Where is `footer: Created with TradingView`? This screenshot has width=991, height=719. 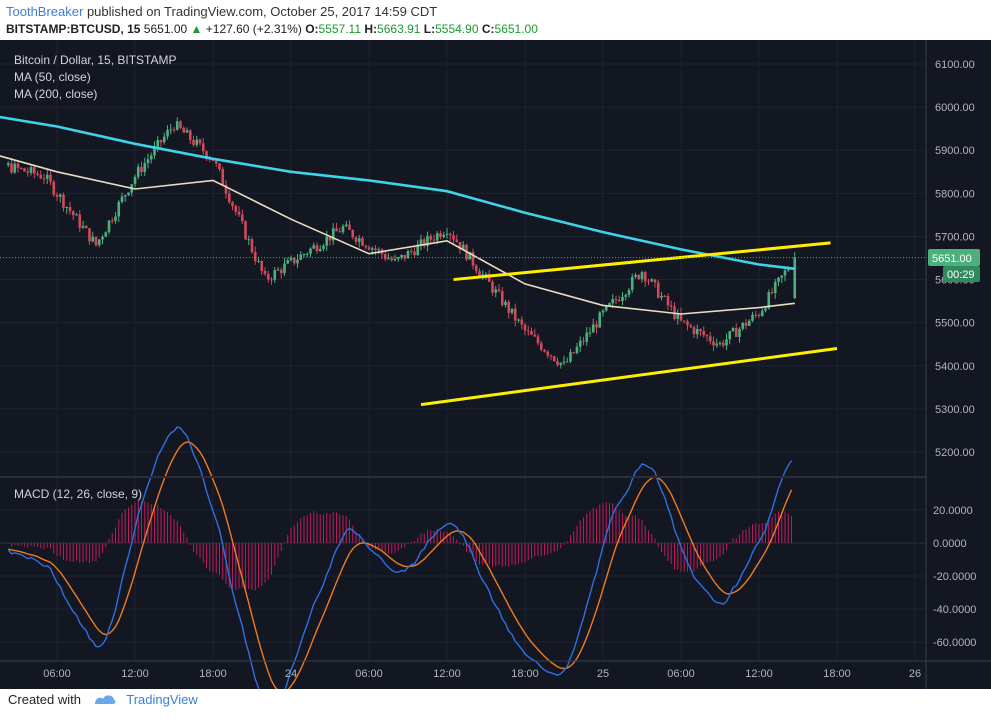 footer: Created with TradingView is located at coordinates (103, 700).